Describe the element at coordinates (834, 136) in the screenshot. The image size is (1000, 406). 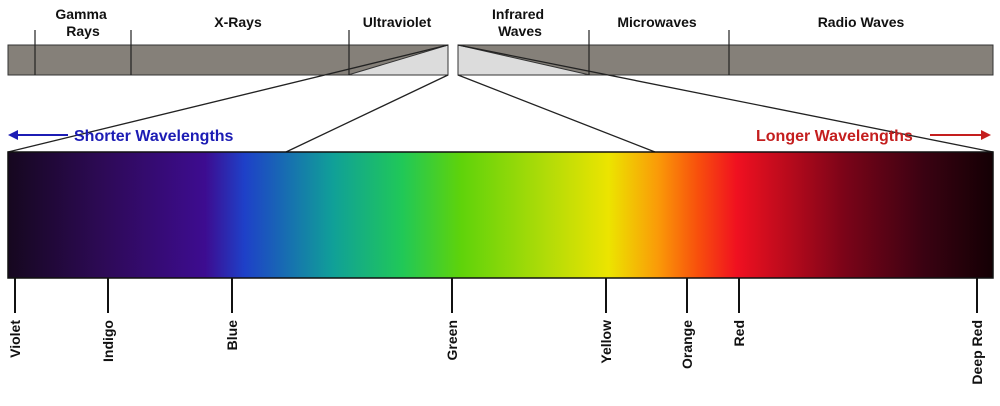
I see `longer-wavelengths-label: Longer Wavelengths` at that location.